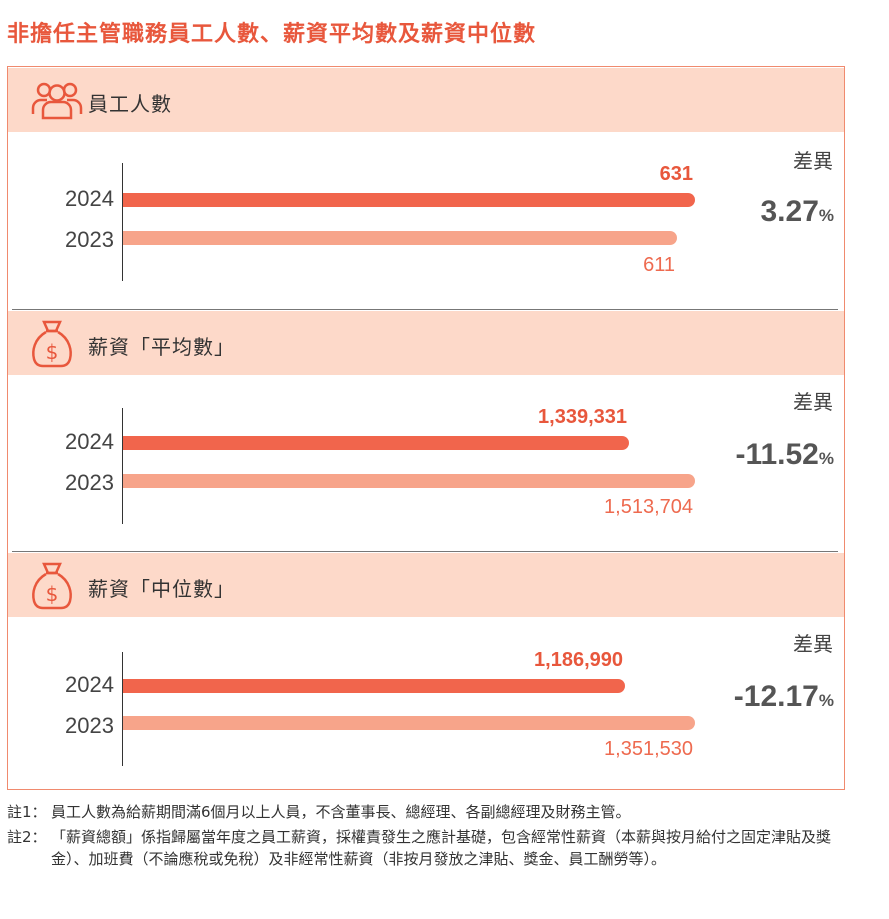 This screenshot has width=889, height=919. What do you see at coordinates (783, 696) in the screenshot?
I see `diff-value-median: -12.17%` at bounding box center [783, 696].